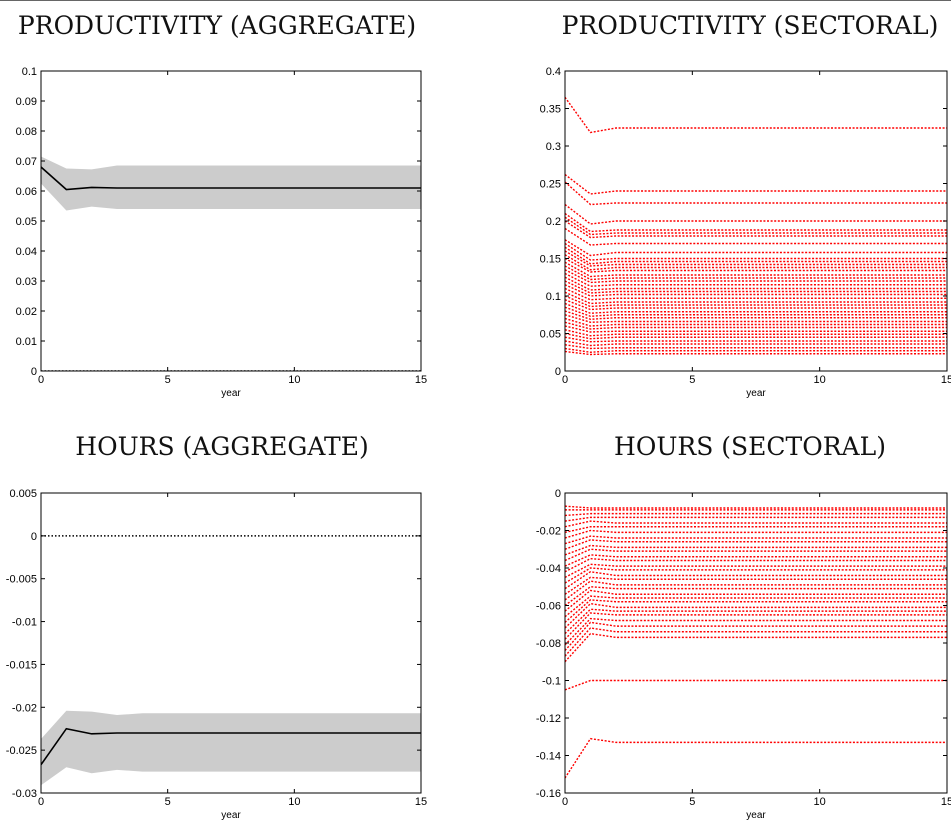 The image size is (951, 823). Describe the element at coordinates (553, 72) in the screenshot. I see `y-tick-label: 0.4` at that location.